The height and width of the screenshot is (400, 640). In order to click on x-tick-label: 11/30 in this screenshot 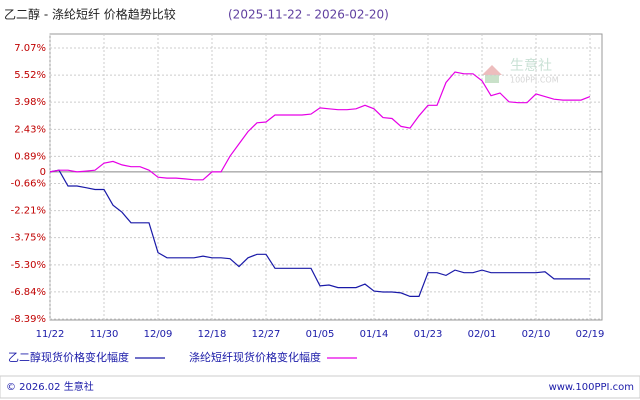, I will do `click(104, 334)`.